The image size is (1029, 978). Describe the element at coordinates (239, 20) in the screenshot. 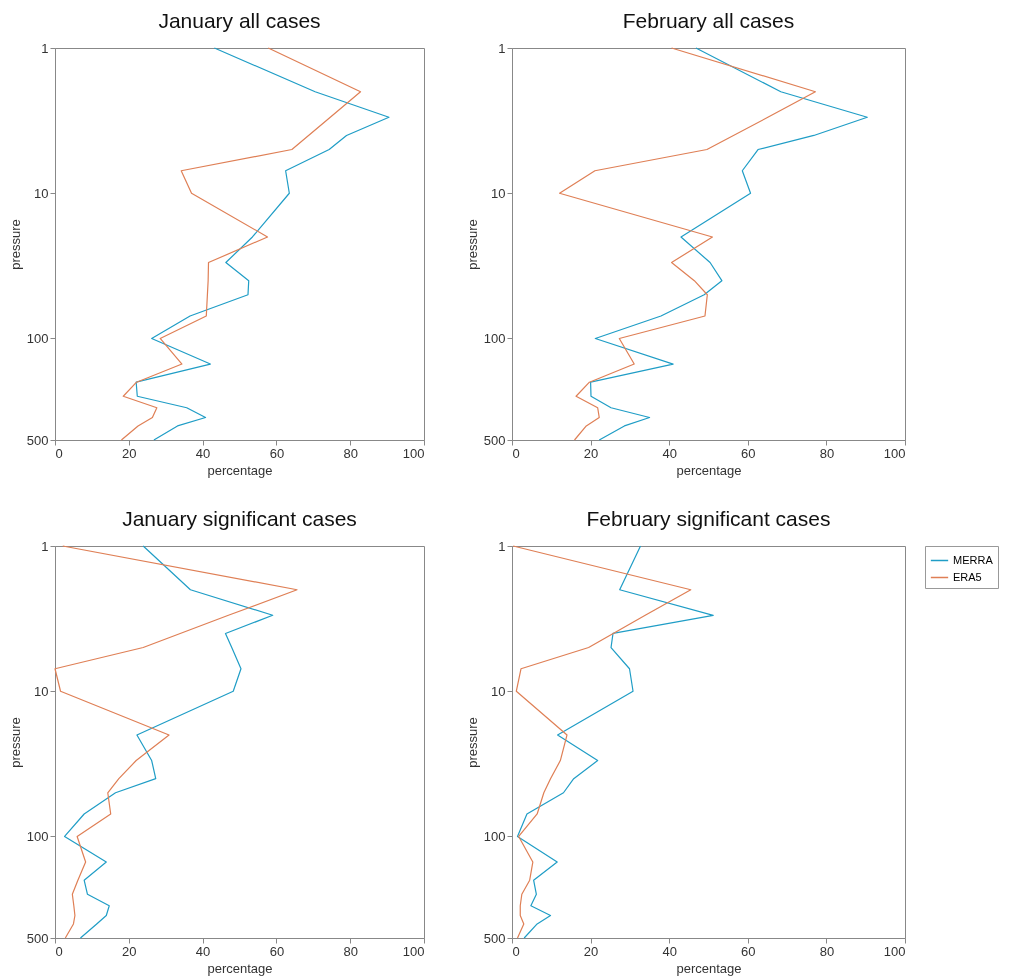

I see `chart-title: January all cases` at that location.